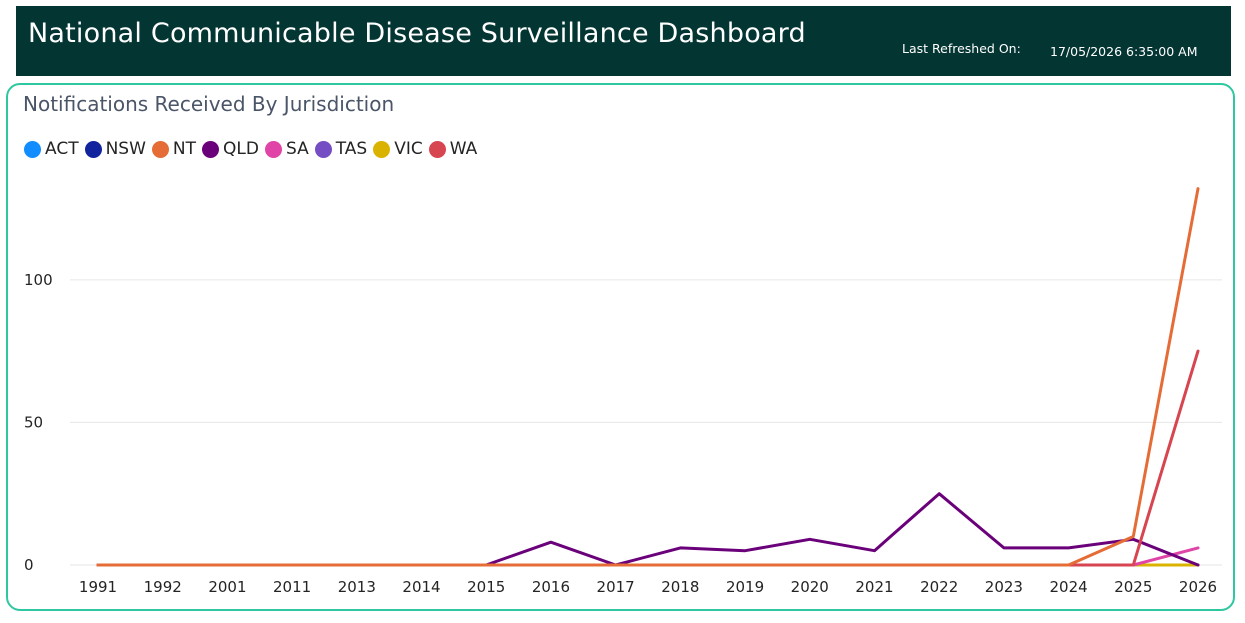  What do you see at coordinates (408, 149) in the screenshot?
I see `legend-label: VIC` at bounding box center [408, 149].